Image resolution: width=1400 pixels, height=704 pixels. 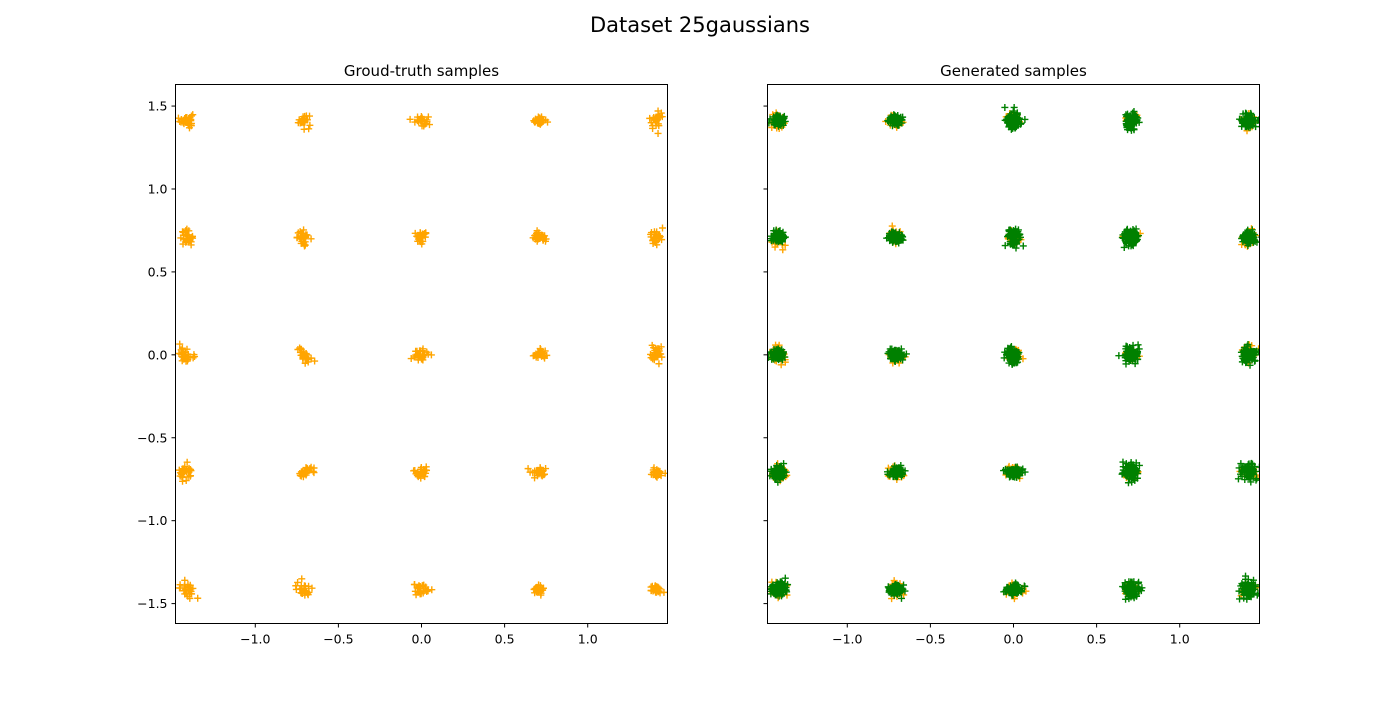 I want to click on x-tick-label: 0.5, so click(x=505, y=639).